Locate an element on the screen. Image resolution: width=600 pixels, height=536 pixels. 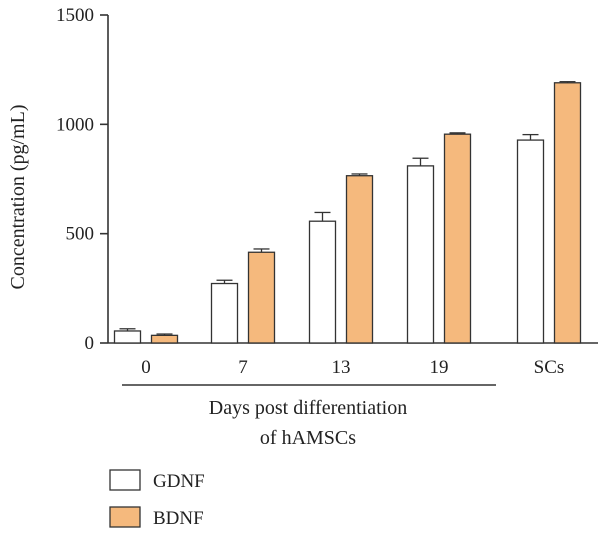
legend: GDNF BDNF is located at coordinates (157, 499).